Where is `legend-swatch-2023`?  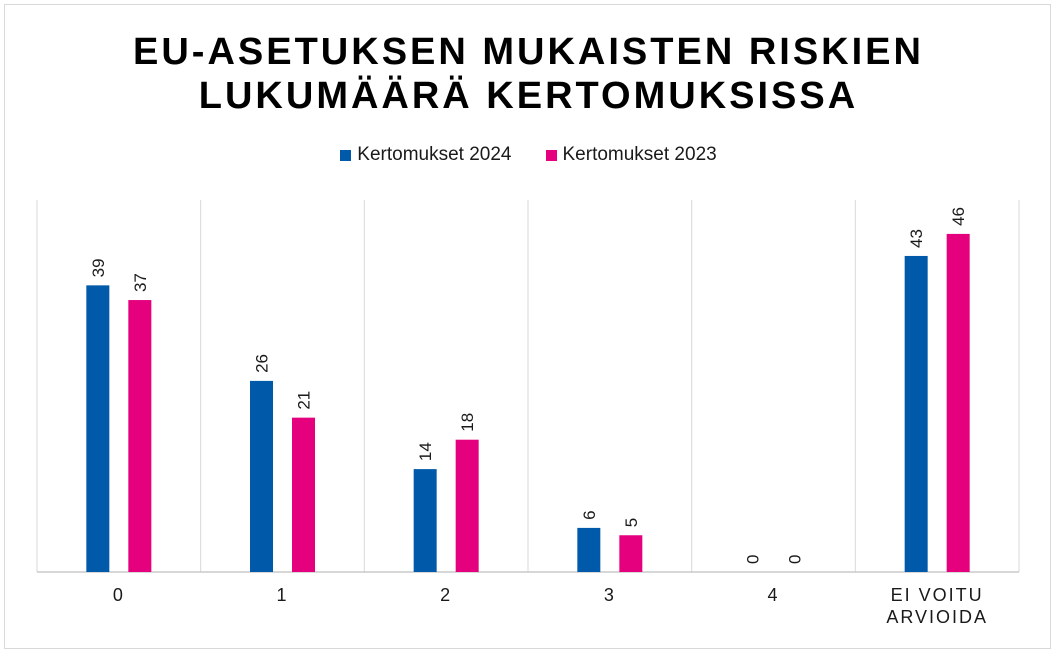
legend-swatch-2023 is located at coordinates (551, 155).